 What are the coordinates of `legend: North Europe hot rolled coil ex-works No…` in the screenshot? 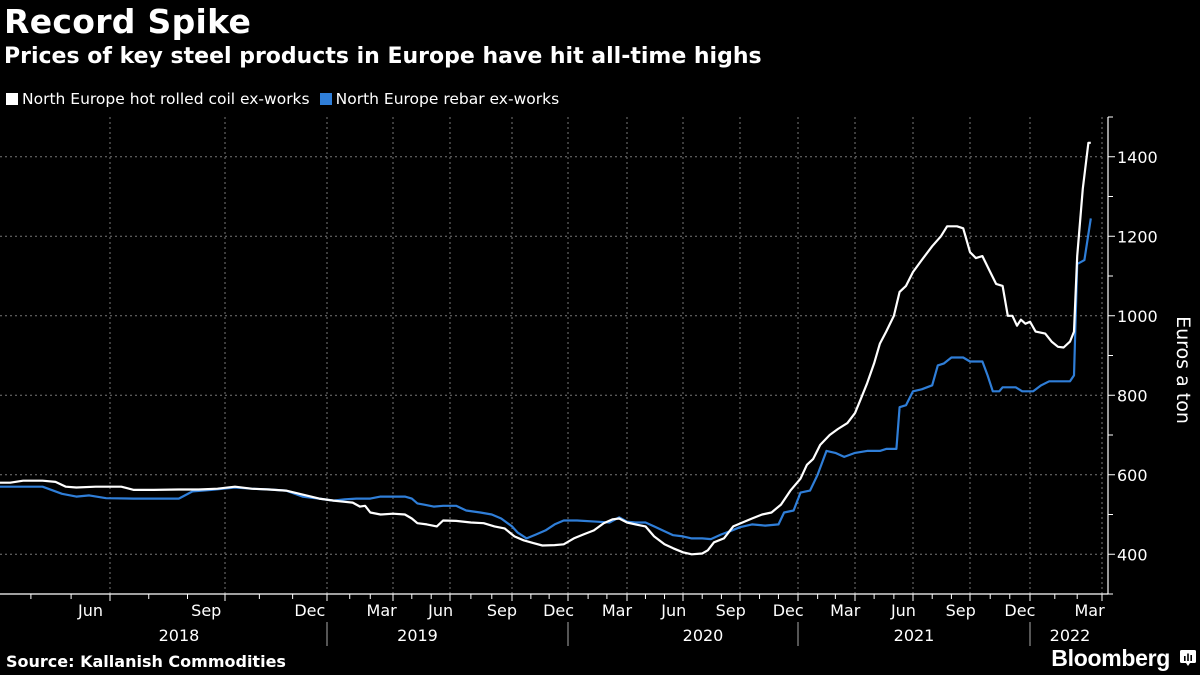 It's located at (287, 99).